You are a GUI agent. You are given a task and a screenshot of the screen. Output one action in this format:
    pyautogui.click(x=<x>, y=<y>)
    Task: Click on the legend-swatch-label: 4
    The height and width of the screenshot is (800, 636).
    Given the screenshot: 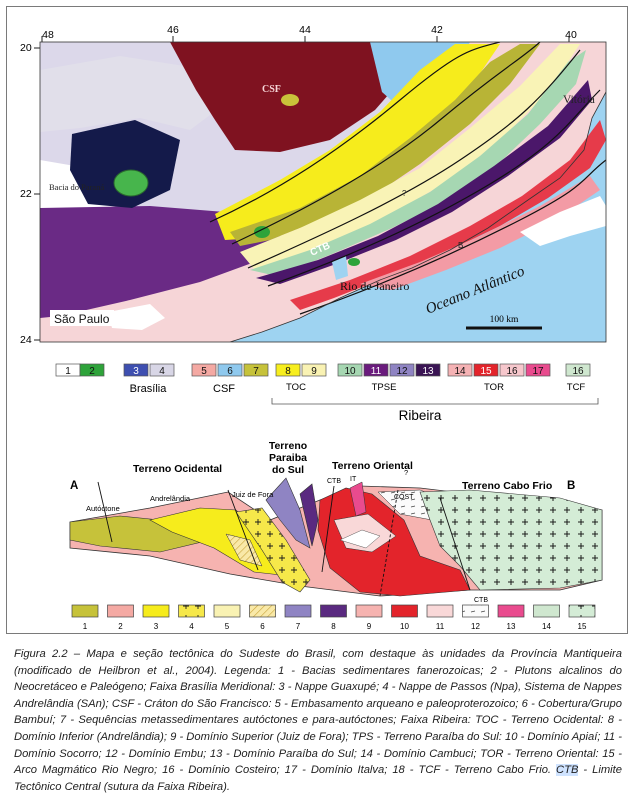 What is the action you would take?
    pyautogui.click(x=162, y=371)
    